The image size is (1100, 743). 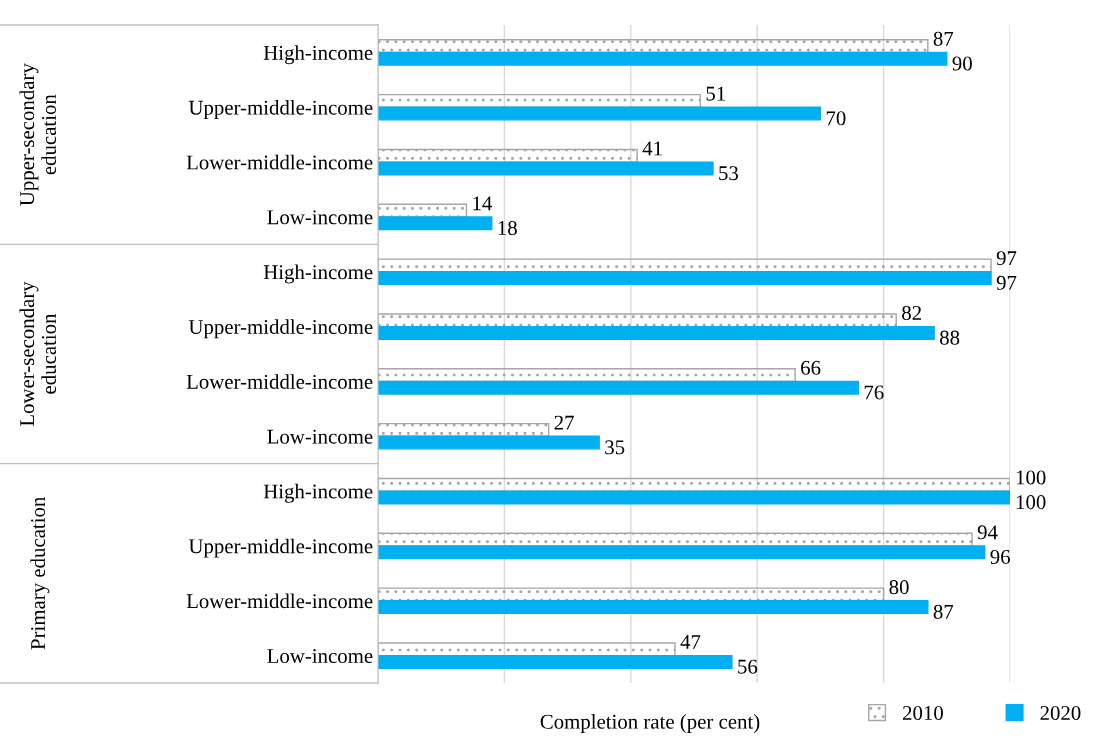 I want to click on text: Lower-secondary education, so click(x=38, y=354).